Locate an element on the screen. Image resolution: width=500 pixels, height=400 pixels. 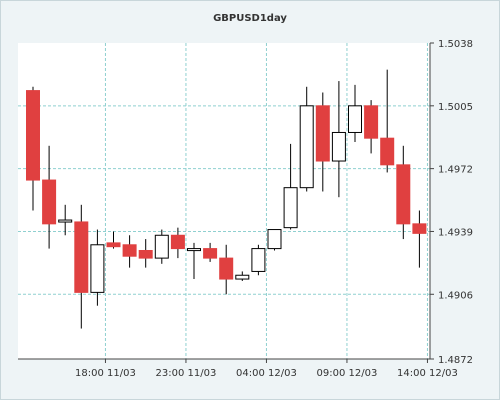
chart-title: GBPUSD1day is located at coordinates (250, 18).